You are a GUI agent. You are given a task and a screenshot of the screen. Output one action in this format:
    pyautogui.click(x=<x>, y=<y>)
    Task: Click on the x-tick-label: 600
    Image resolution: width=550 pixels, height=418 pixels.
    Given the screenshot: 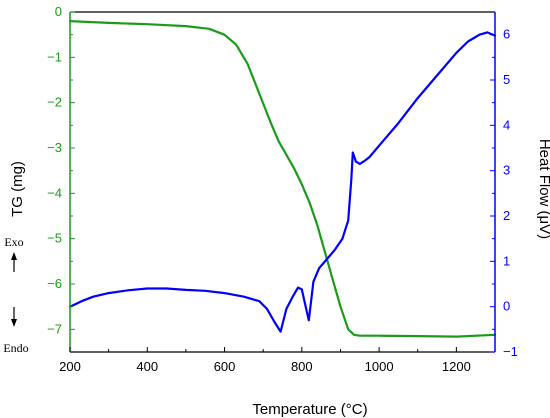 What is the action you would take?
    pyautogui.click(x=225, y=366)
    